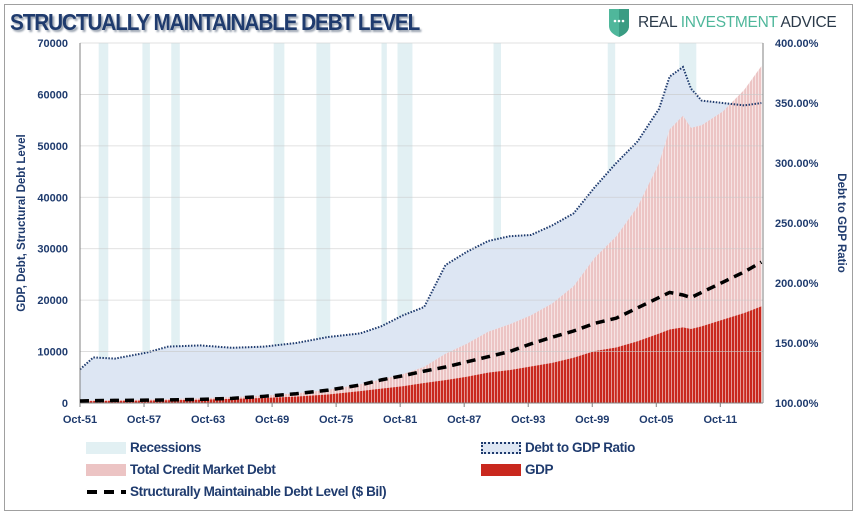  I want to click on legend-swatch-recessions, so click(106, 447).